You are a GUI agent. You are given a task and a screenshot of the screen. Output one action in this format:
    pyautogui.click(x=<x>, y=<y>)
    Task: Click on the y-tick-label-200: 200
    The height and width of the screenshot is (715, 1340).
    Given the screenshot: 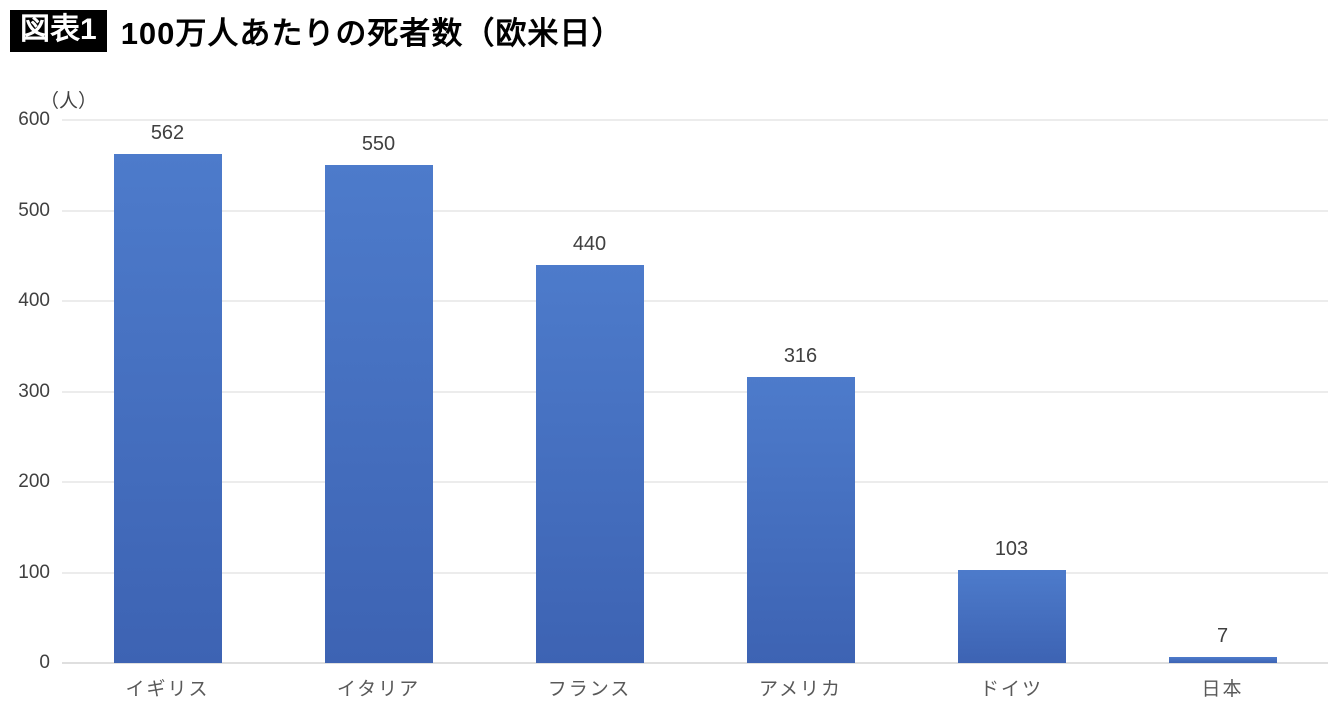 What is the action you would take?
    pyautogui.click(x=34, y=481)
    